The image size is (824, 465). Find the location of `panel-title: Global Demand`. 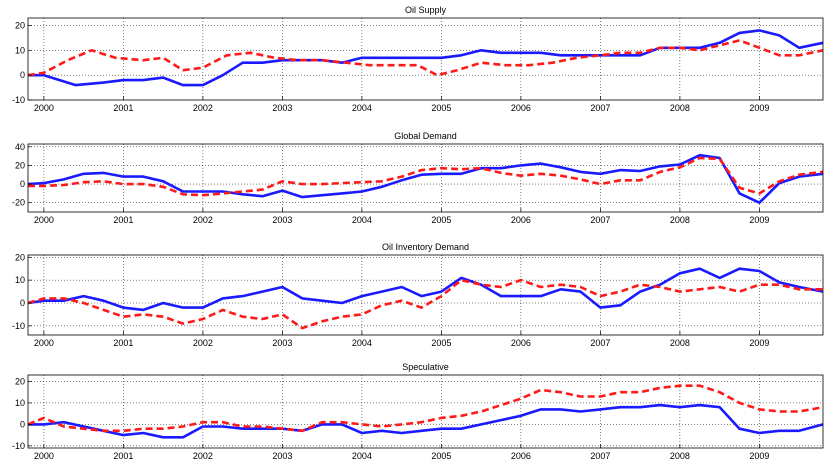

panel-title: Global Demand is located at coordinates (425, 136).